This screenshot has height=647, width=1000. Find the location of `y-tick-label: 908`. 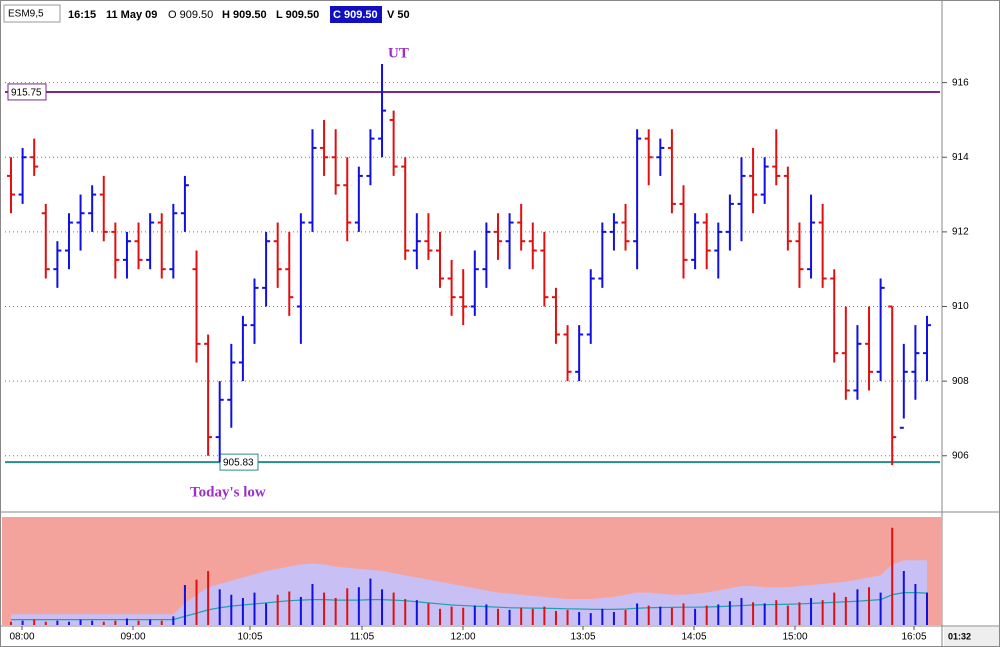

y-tick-label: 908 is located at coordinates (960, 381).